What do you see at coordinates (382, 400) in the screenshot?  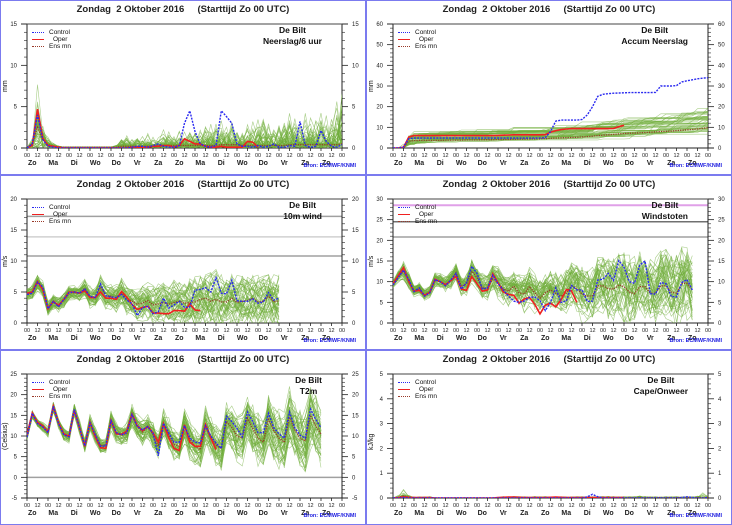 I see `y-tick-label: 4` at bounding box center [382, 400].